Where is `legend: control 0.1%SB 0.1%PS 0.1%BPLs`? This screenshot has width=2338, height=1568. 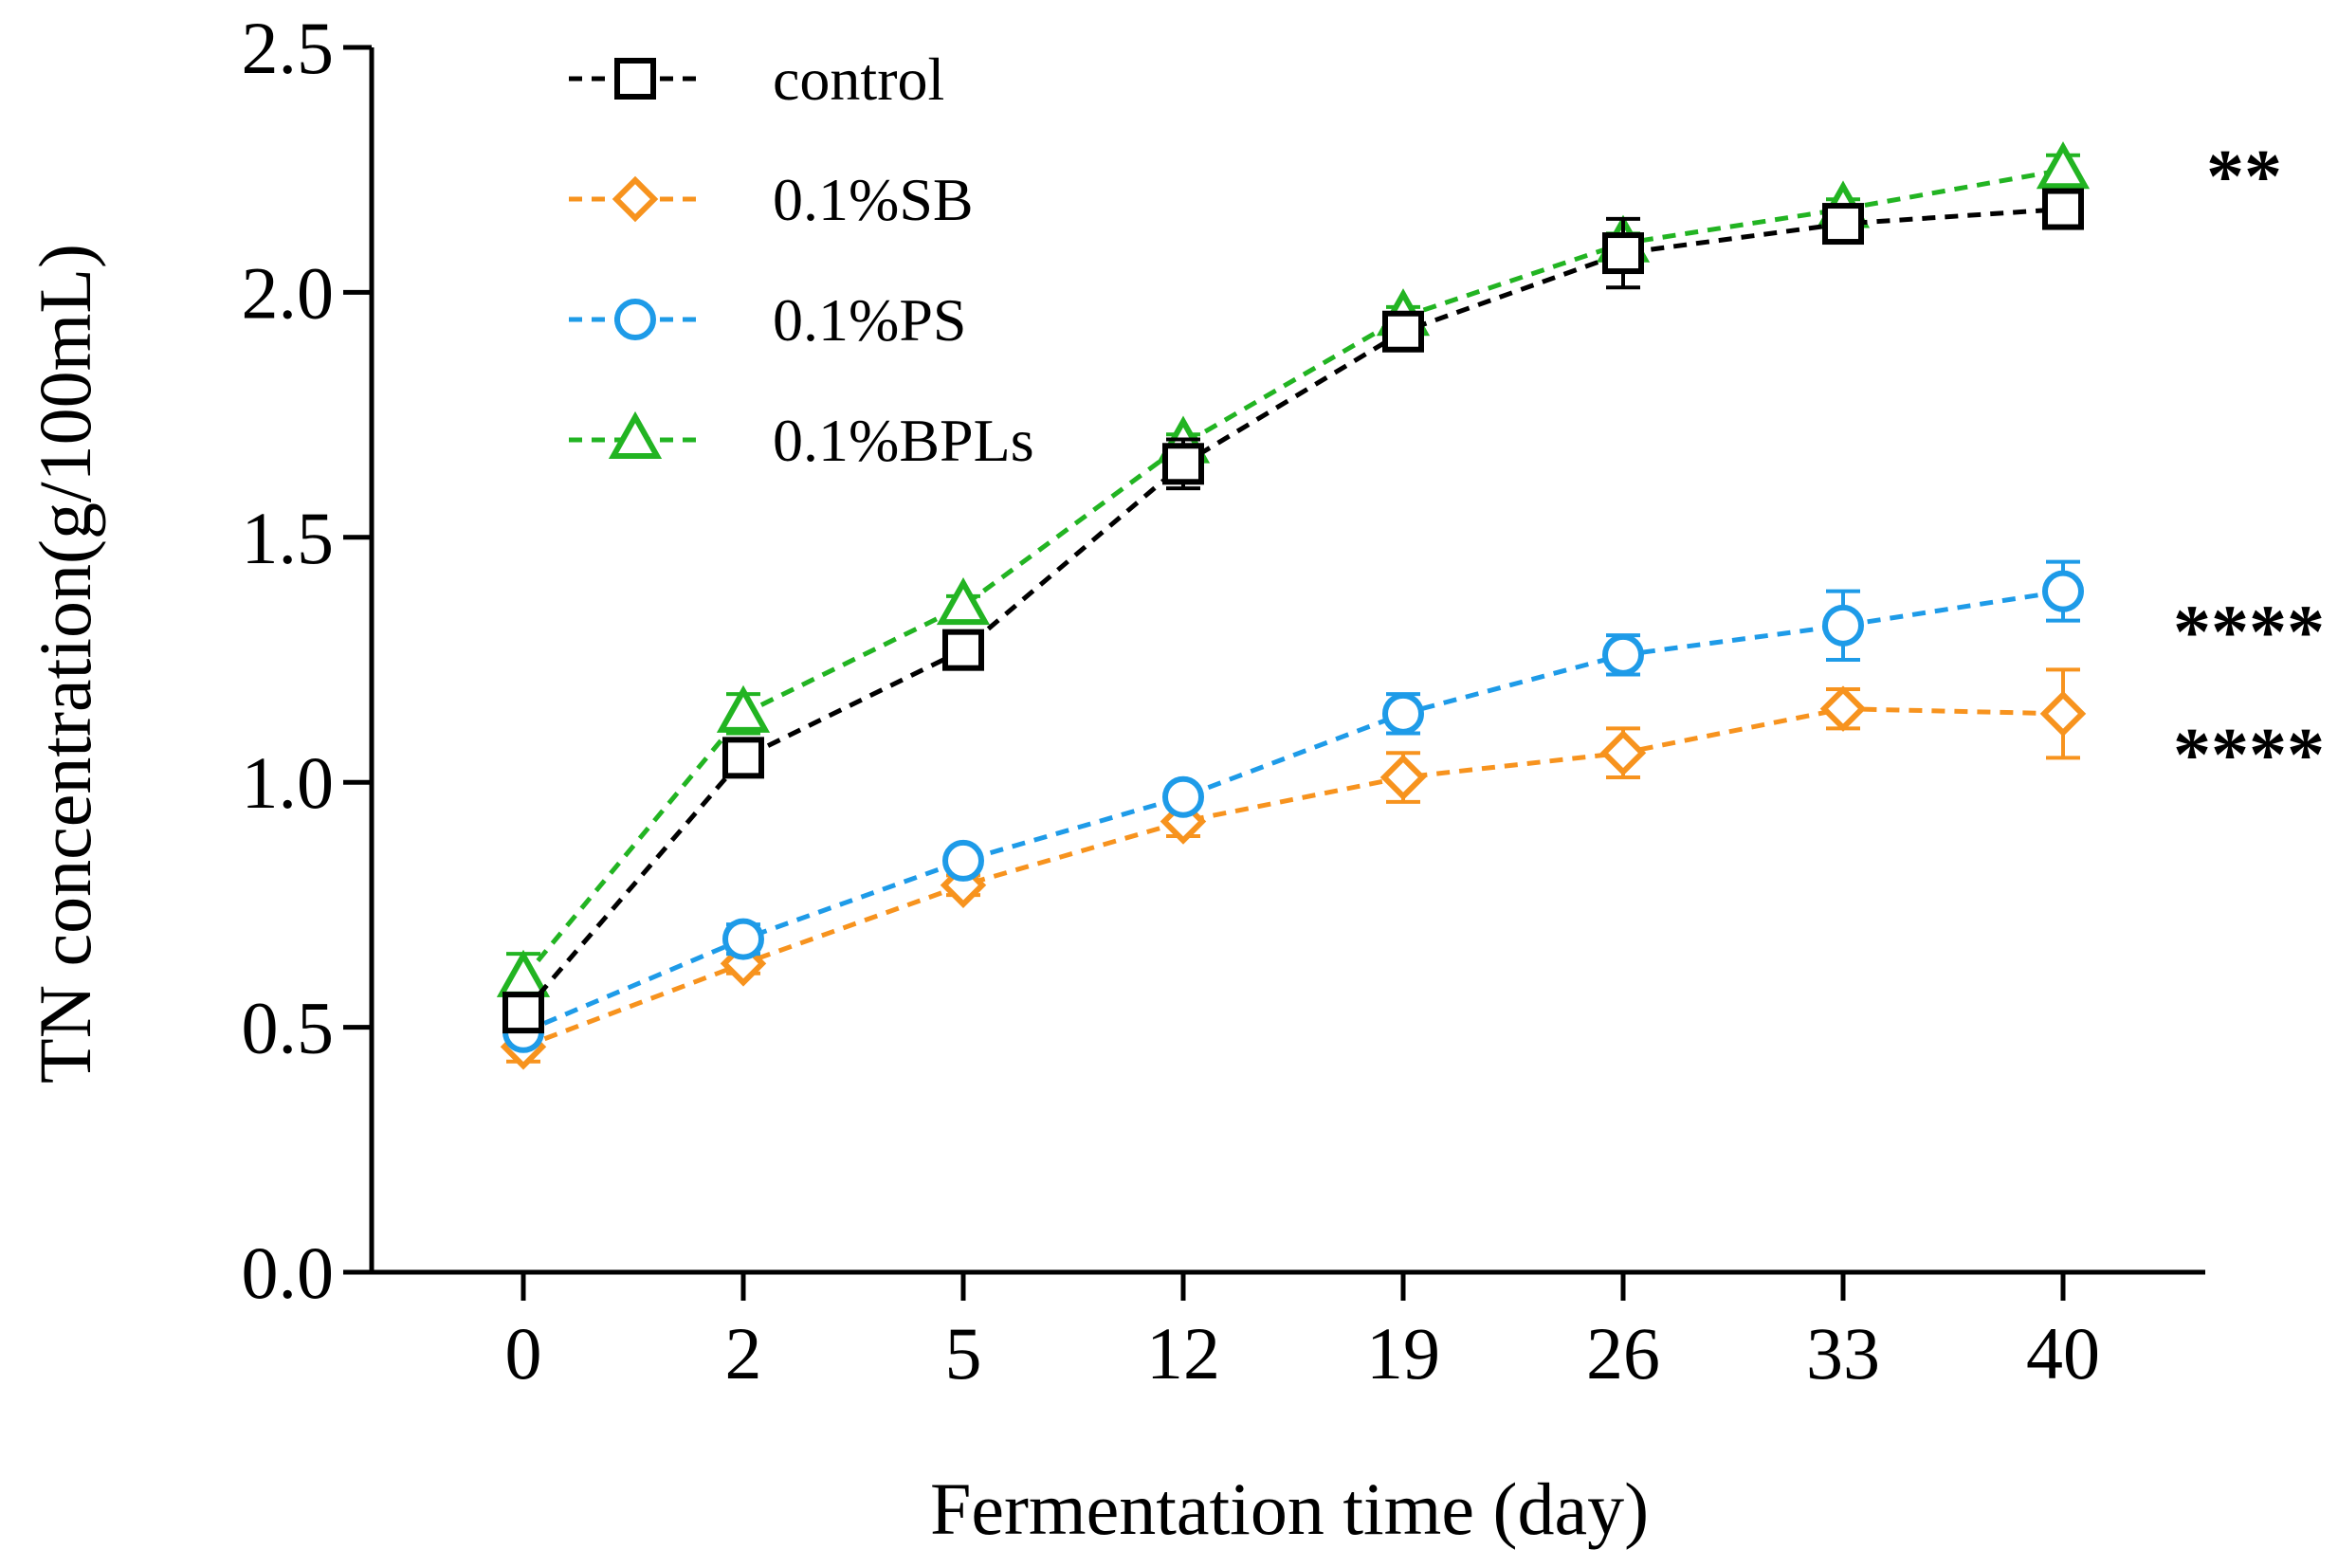 legend: control 0.1%SB 0.1%PS 0.1%BPLs is located at coordinates (801, 260).